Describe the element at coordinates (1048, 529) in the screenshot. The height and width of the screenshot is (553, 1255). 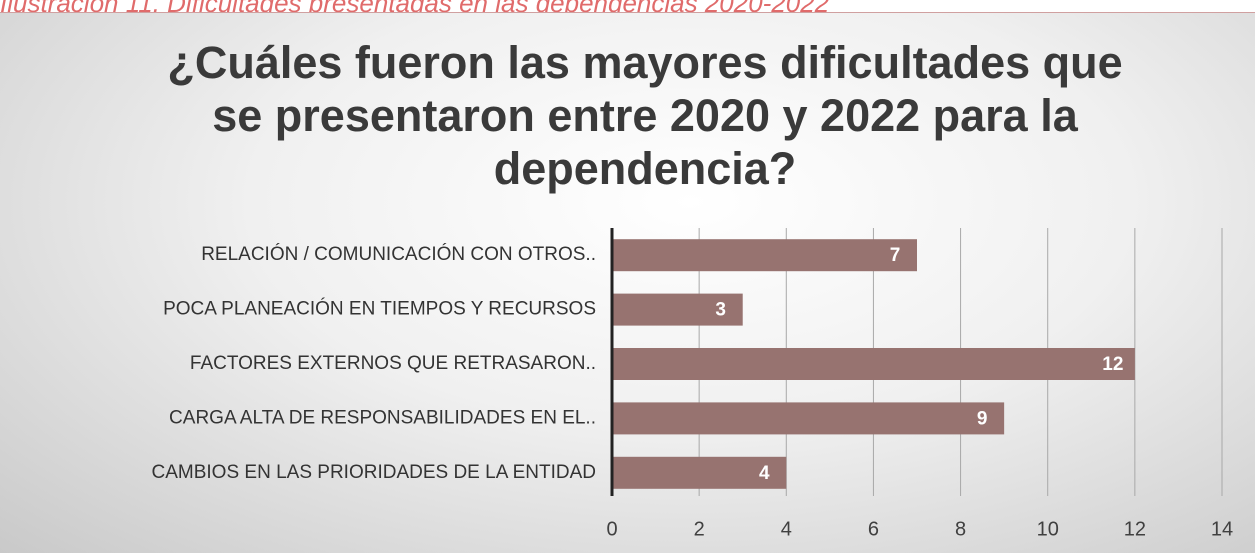
I see `x-tick-label: 10` at that location.